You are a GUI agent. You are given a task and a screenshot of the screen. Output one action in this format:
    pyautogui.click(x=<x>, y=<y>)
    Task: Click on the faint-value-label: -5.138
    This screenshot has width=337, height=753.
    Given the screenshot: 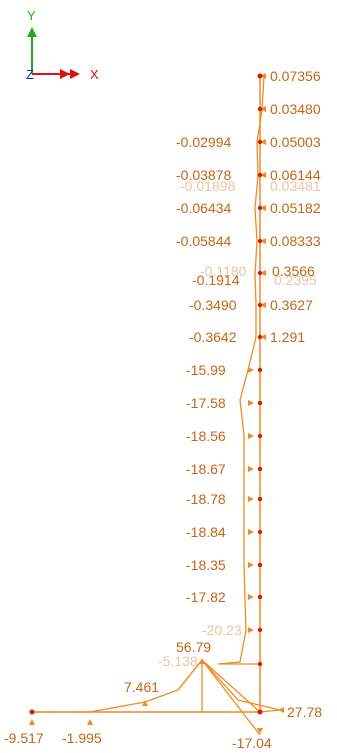 What is the action you would take?
    pyautogui.click(x=178, y=661)
    